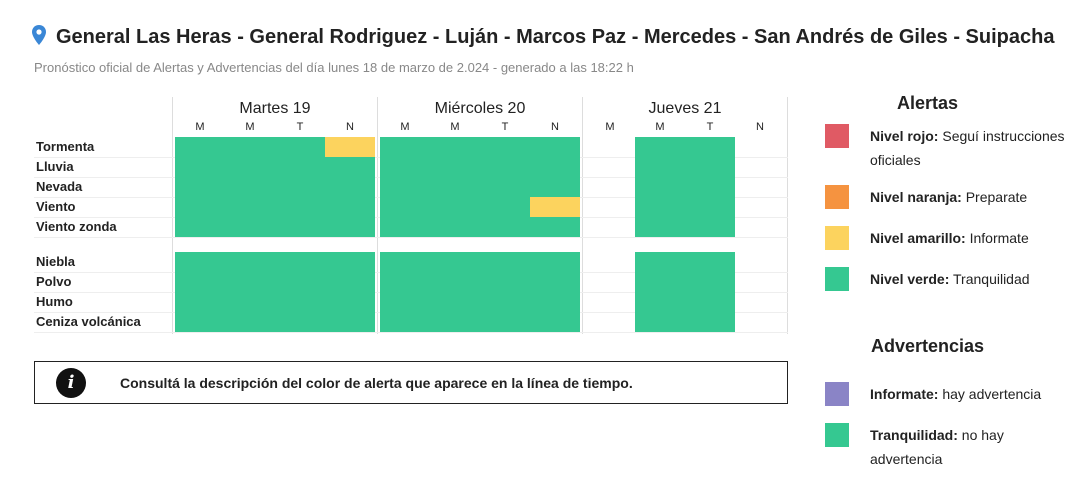  I want to click on period-label: T, so click(300, 127).